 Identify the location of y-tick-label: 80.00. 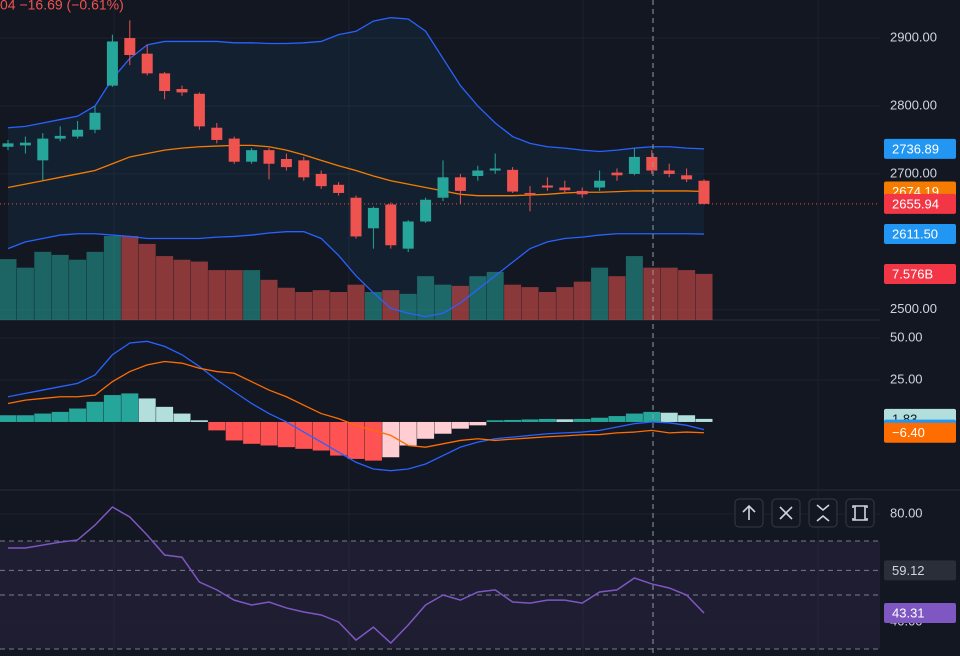
(906, 512).